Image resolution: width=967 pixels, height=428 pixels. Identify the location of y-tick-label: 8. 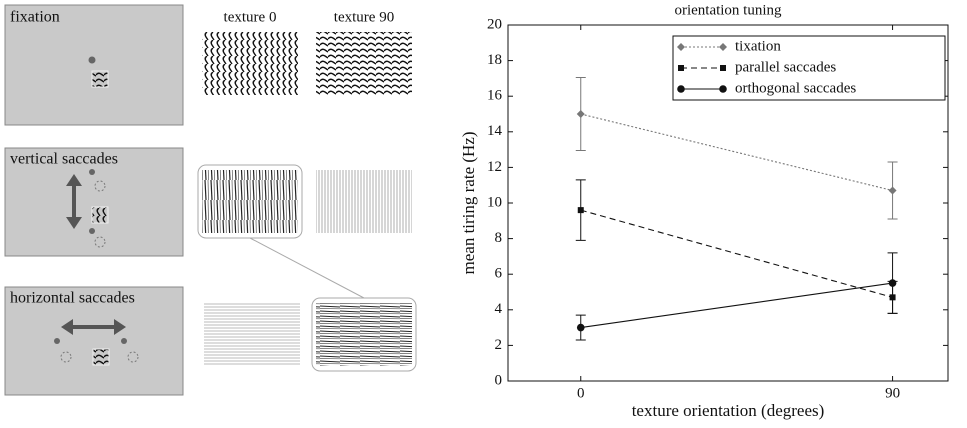
(499, 238).